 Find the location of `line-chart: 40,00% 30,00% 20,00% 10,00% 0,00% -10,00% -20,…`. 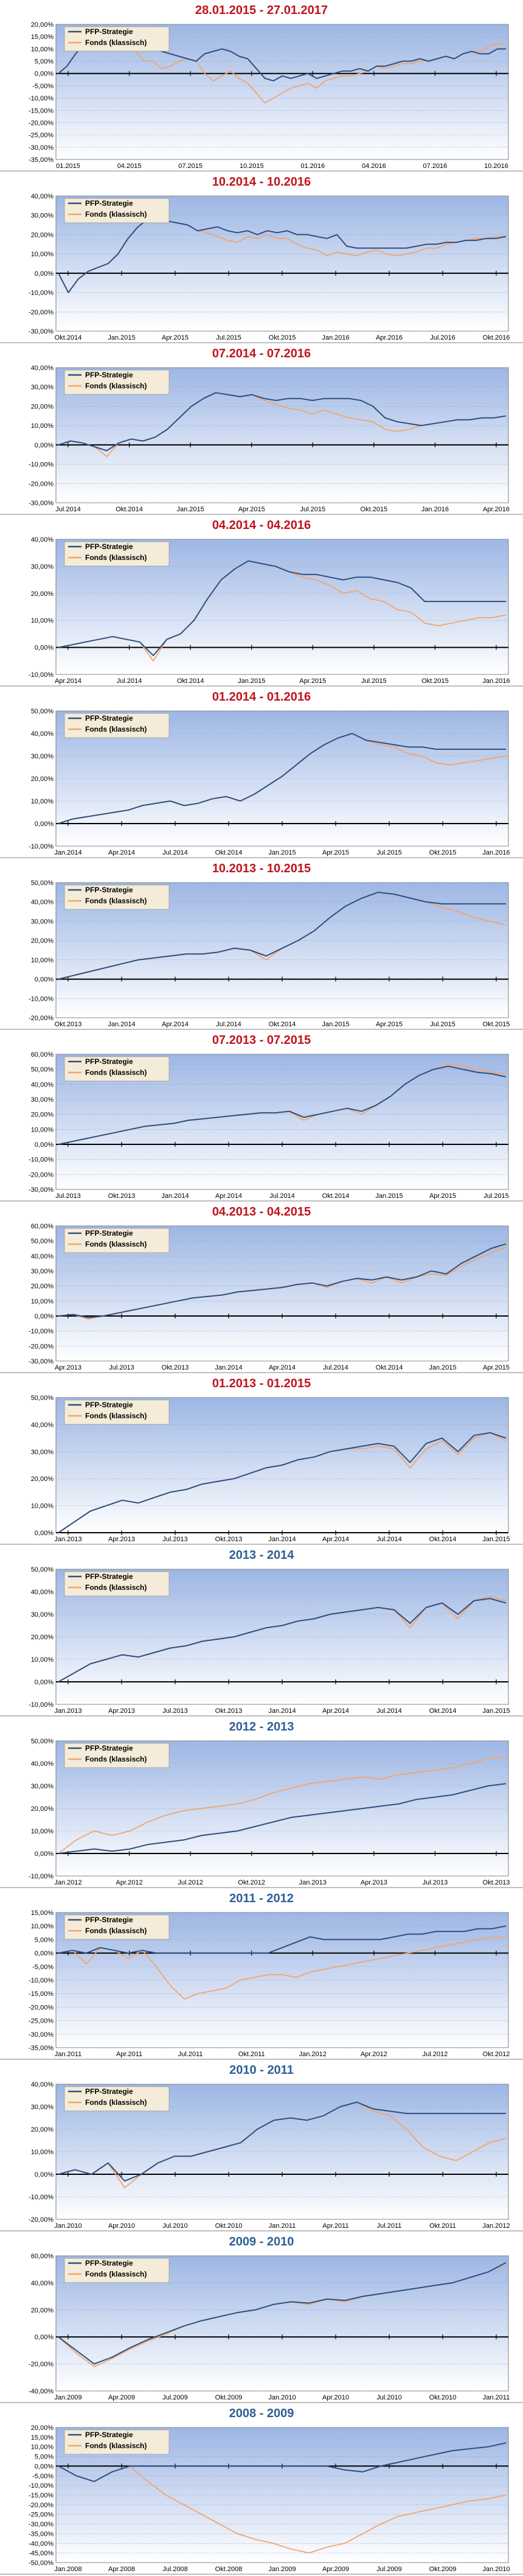

line-chart: 40,00% 30,00% 20,00% 10,00% 0,00% -10,00% -20,… is located at coordinates (269, 267).